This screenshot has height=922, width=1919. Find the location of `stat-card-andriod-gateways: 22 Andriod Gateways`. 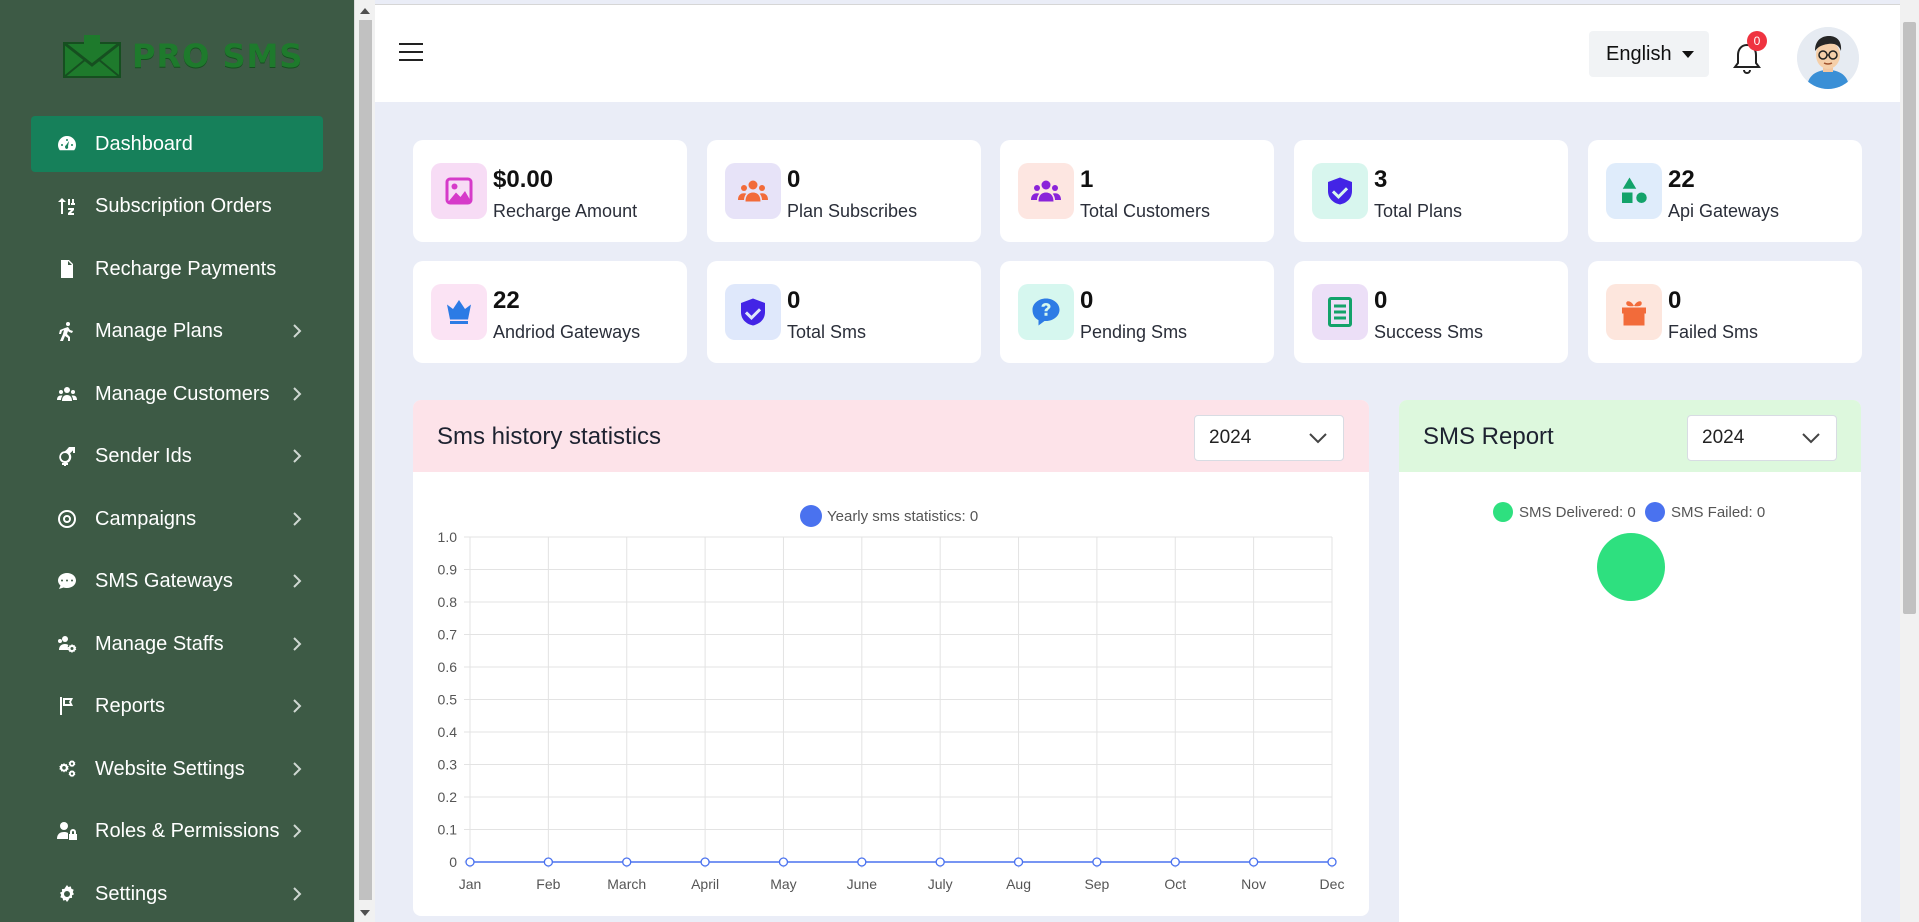

stat-card-andriod-gateways: 22 Andriod Gateways is located at coordinates (550, 312).